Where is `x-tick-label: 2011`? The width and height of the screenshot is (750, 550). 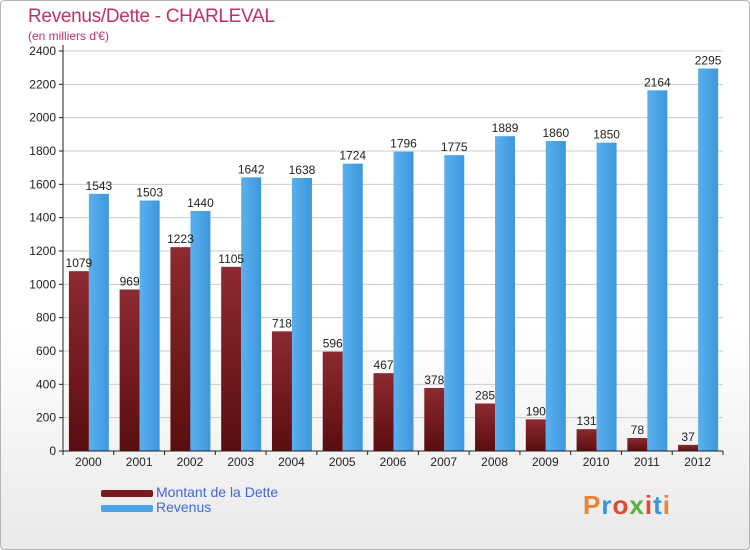 x-tick-label: 2011 is located at coordinates (647, 462).